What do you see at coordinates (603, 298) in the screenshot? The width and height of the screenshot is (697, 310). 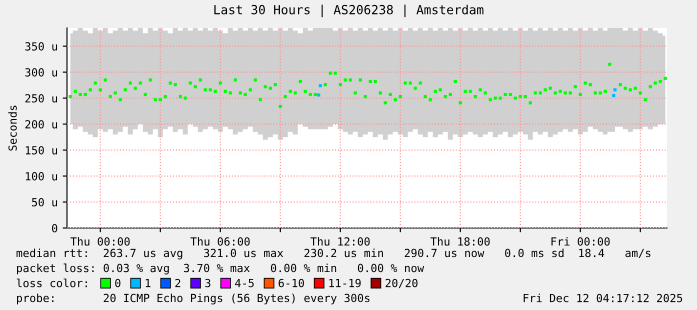 I see `text: Fri Dec 12 04:17:12 2025` at bounding box center [603, 298].